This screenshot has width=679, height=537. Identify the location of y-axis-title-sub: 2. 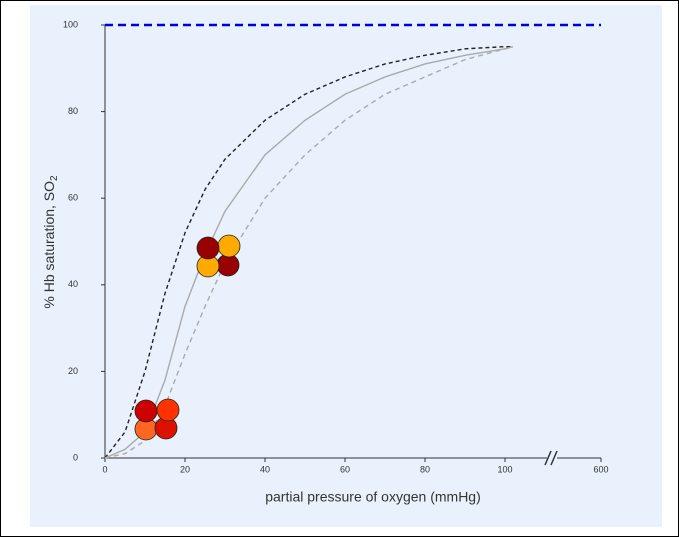
(54, 178).